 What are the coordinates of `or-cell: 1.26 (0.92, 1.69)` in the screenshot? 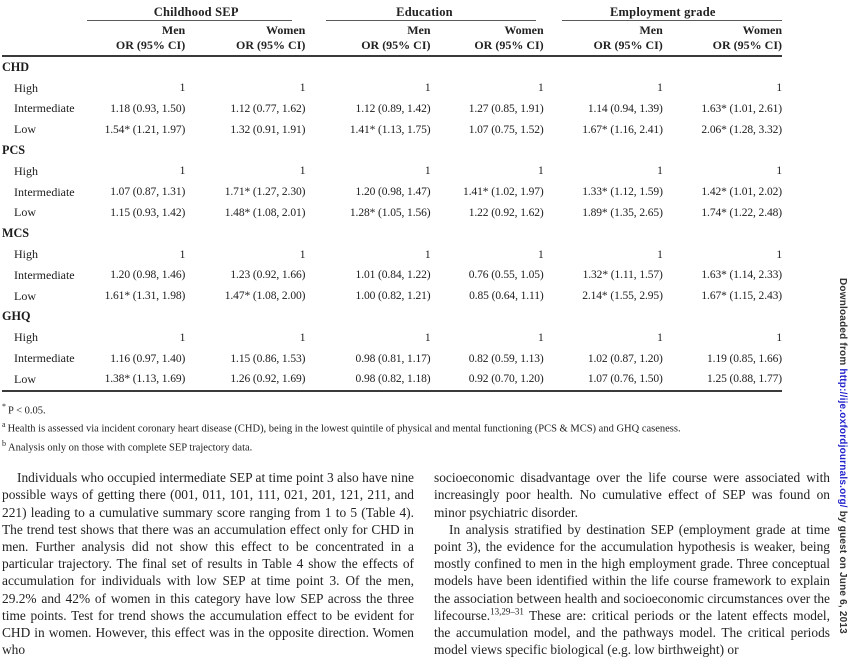 It's located at (268, 379).